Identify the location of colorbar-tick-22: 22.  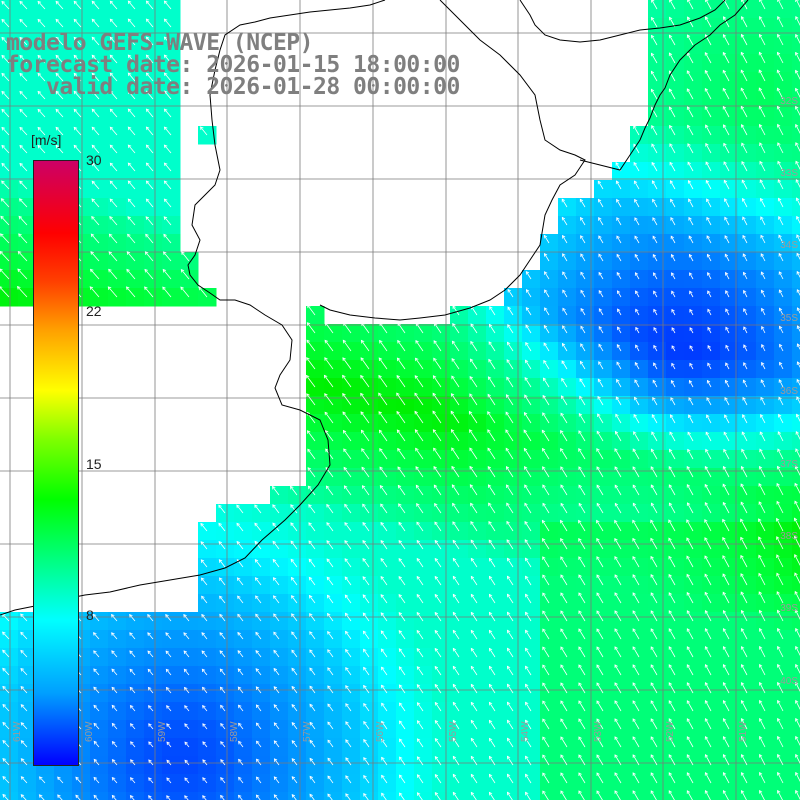
(94, 311).